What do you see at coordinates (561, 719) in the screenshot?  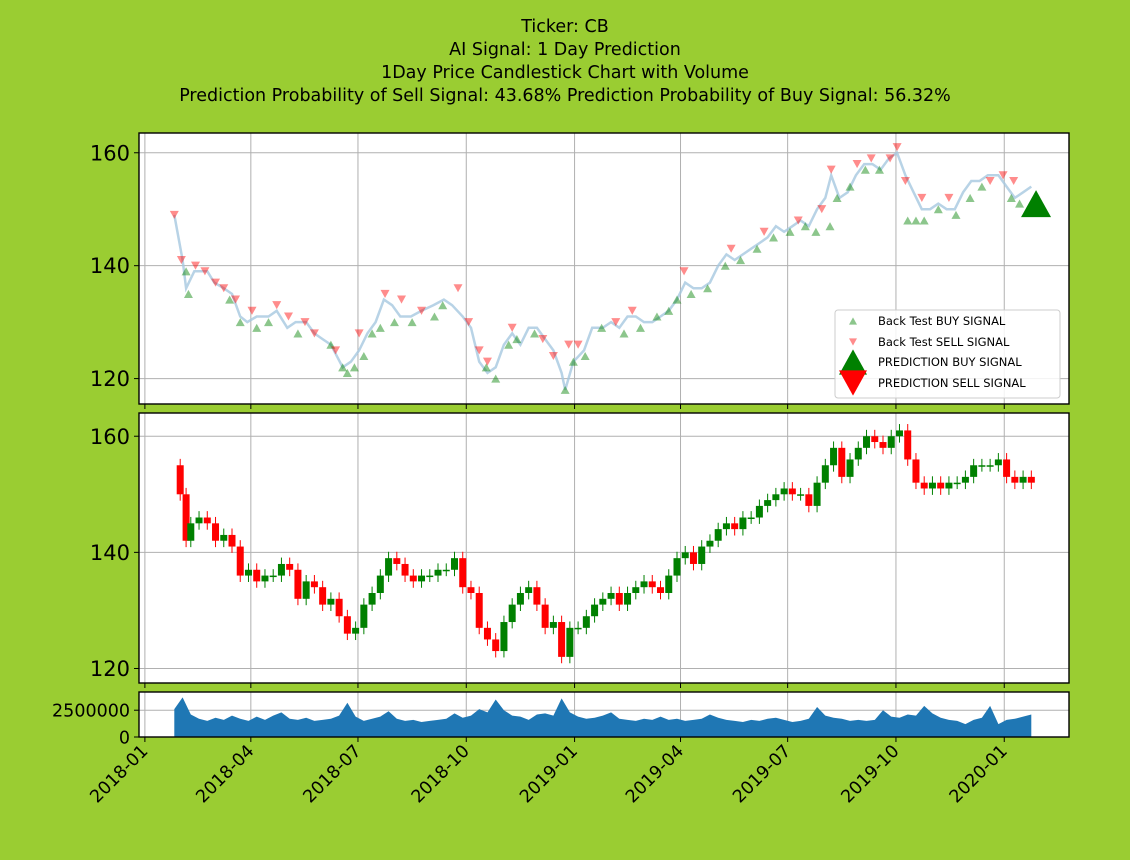 I see `volume-panel: 0 2500000` at bounding box center [561, 719].